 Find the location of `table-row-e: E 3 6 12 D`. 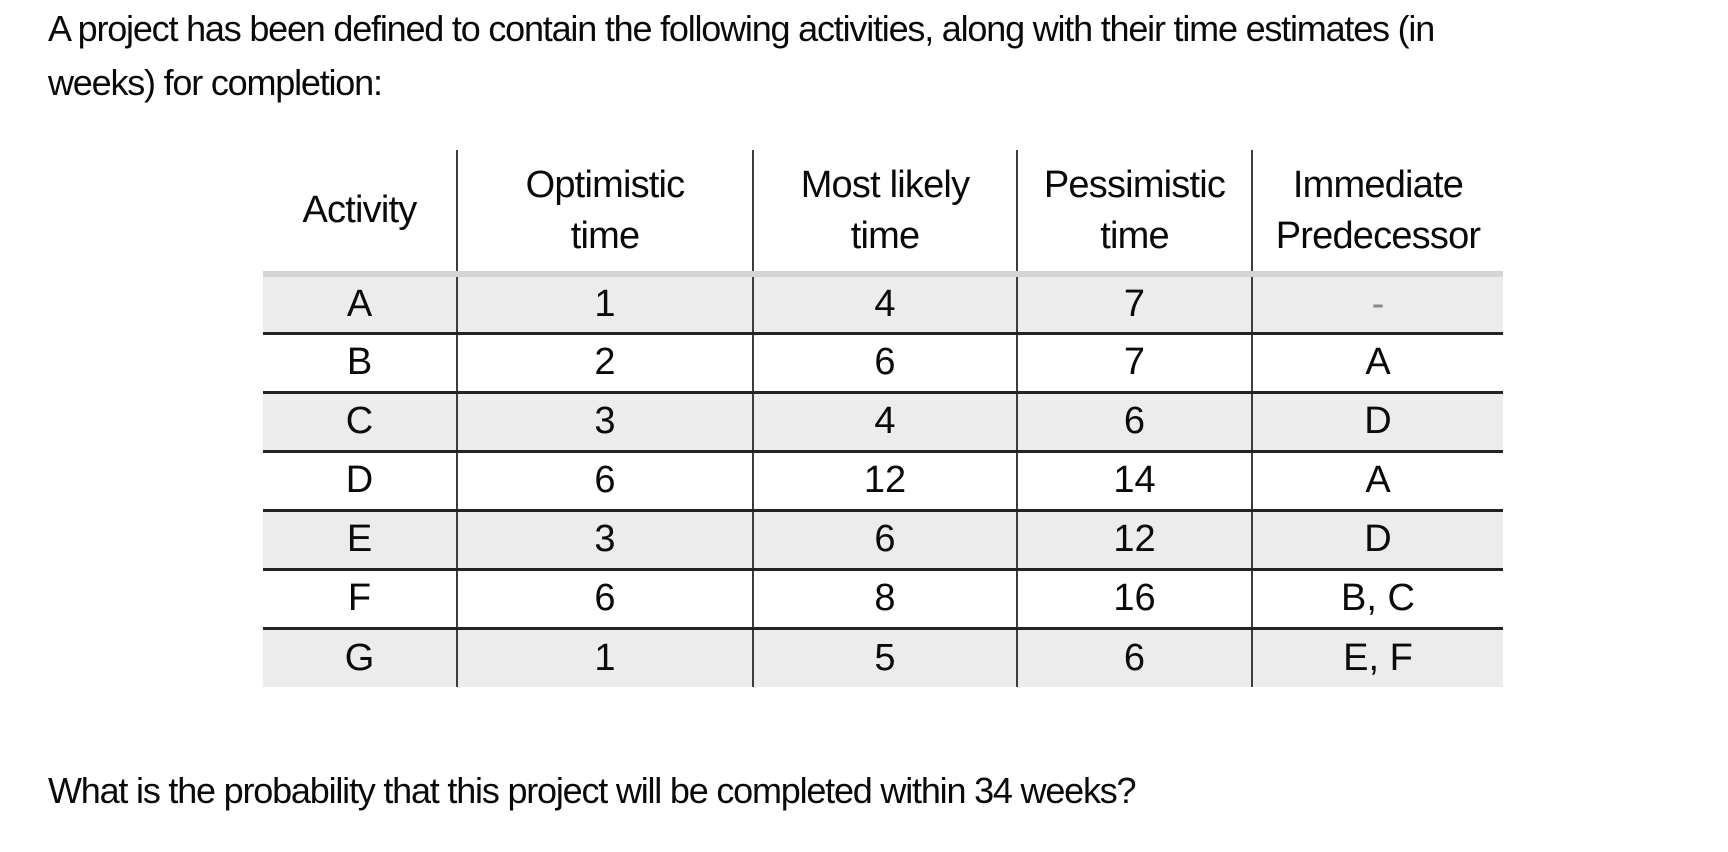

table-row-e: E 3 6 12 D is located at coordinates (883, 539).